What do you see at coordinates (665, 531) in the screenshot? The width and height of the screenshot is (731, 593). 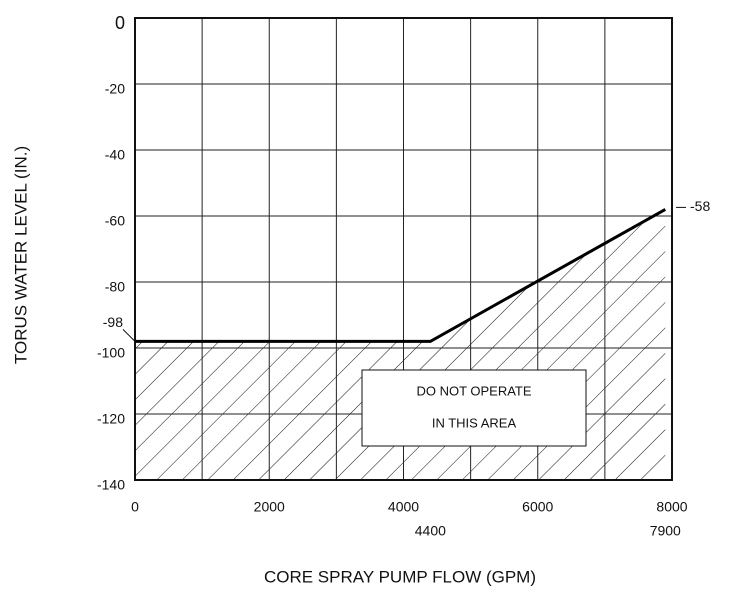 I see `point-label: 7900` at bounding box center [665, 531].